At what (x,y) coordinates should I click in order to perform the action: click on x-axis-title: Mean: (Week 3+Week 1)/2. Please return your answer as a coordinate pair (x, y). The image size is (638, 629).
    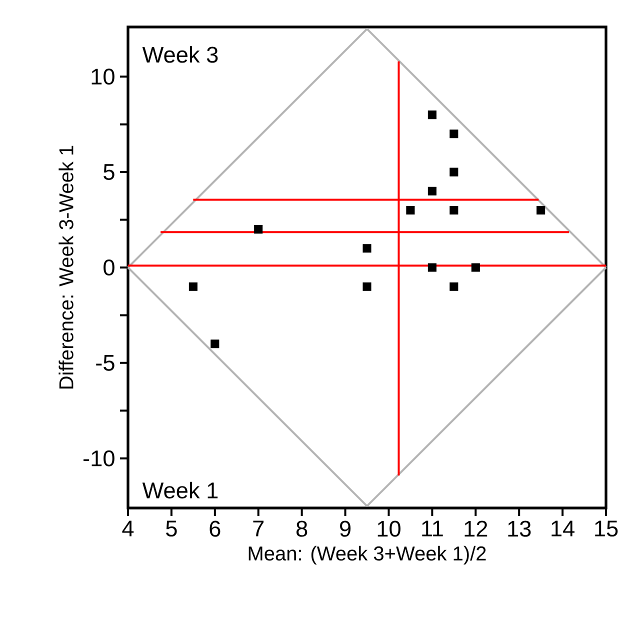
    Looking at the image, I should click on (367, 555).